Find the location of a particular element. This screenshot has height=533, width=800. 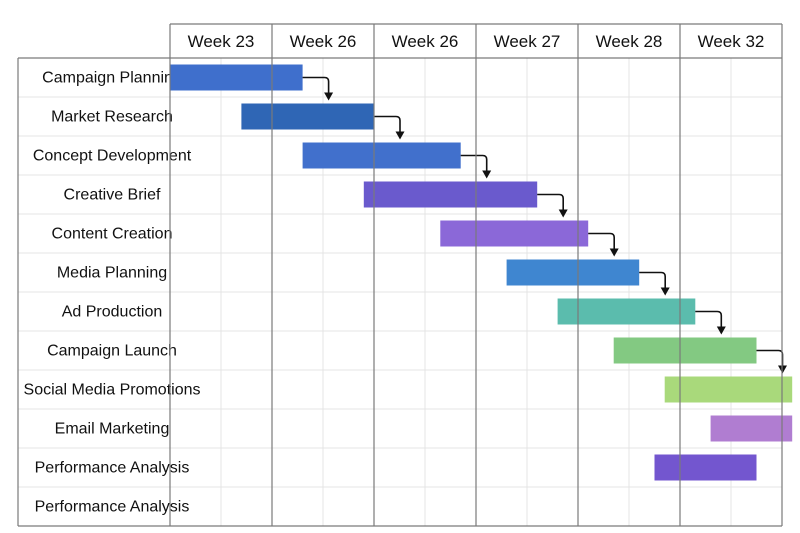

task-label: Email Marketing is located at coordinates (112, 429).